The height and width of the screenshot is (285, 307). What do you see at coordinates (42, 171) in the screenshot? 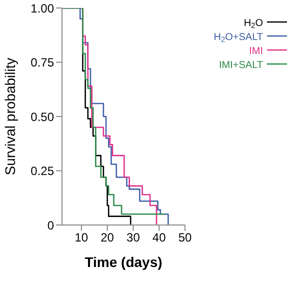
I see `y-tick-label: 0.25` at bounding box center [42, 171].